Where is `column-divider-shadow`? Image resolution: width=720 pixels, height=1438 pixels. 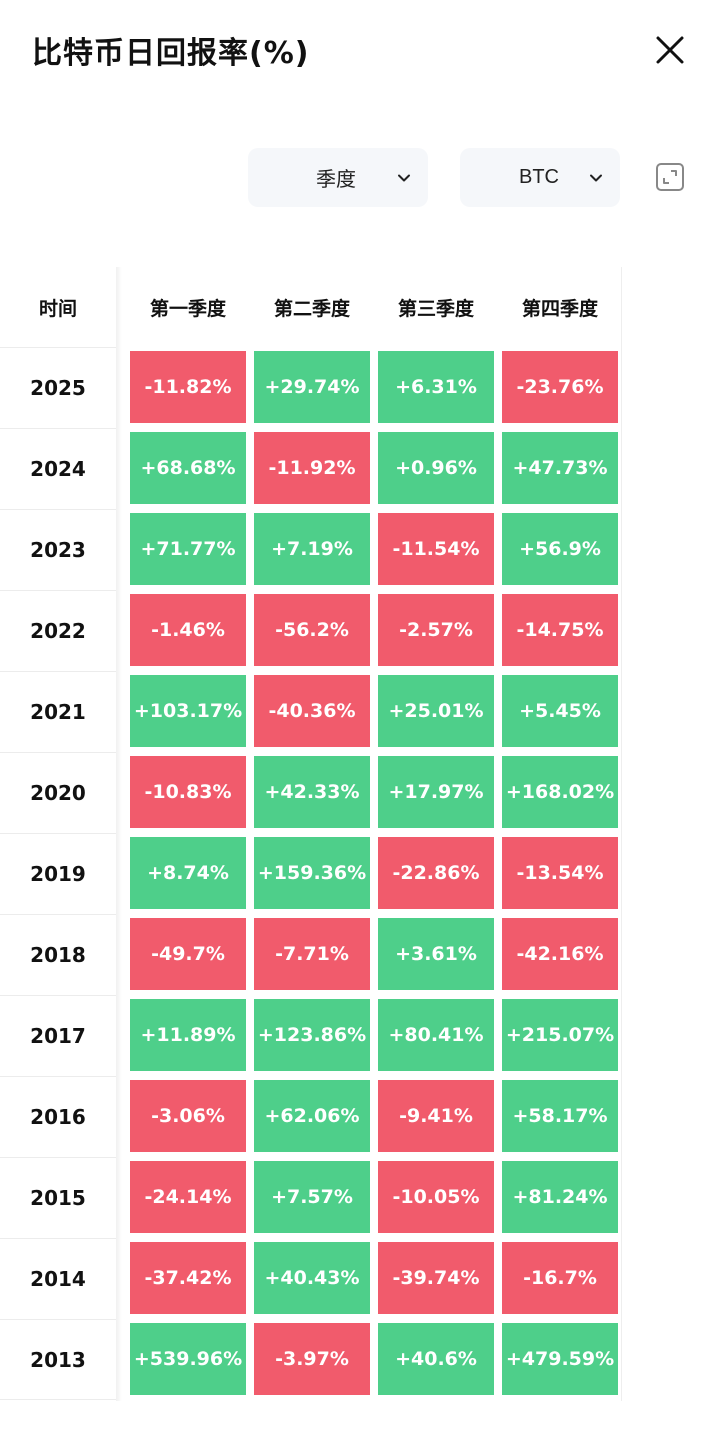 column-divider-shadow is located at coordinates (119, 834).